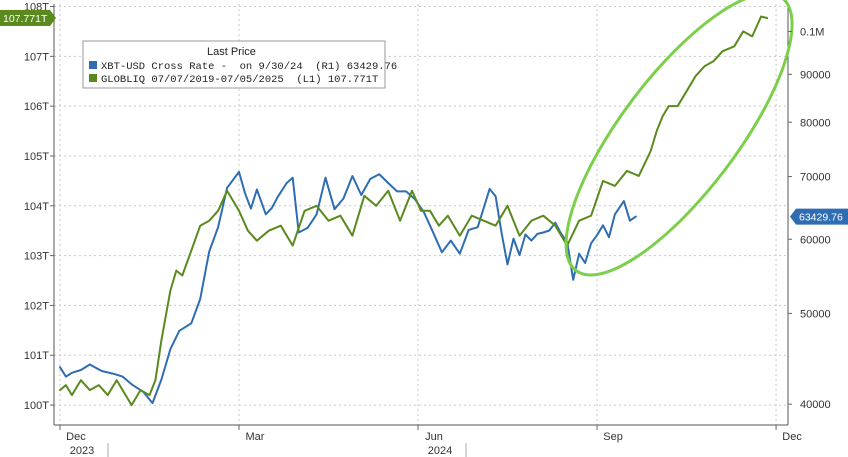  I want to click on left-tick-label: 106T, so click(36, 107).